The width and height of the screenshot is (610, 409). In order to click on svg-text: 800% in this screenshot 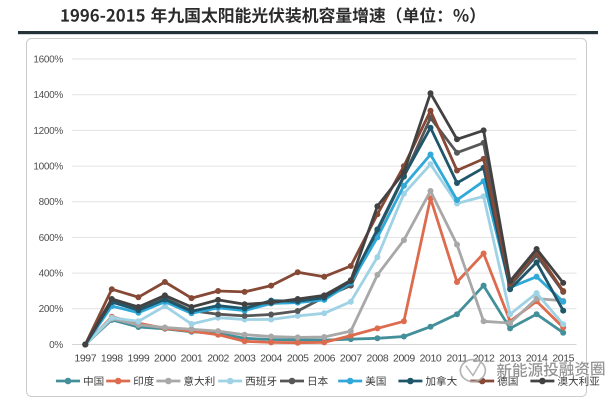, I will do `click(51, 202)`.